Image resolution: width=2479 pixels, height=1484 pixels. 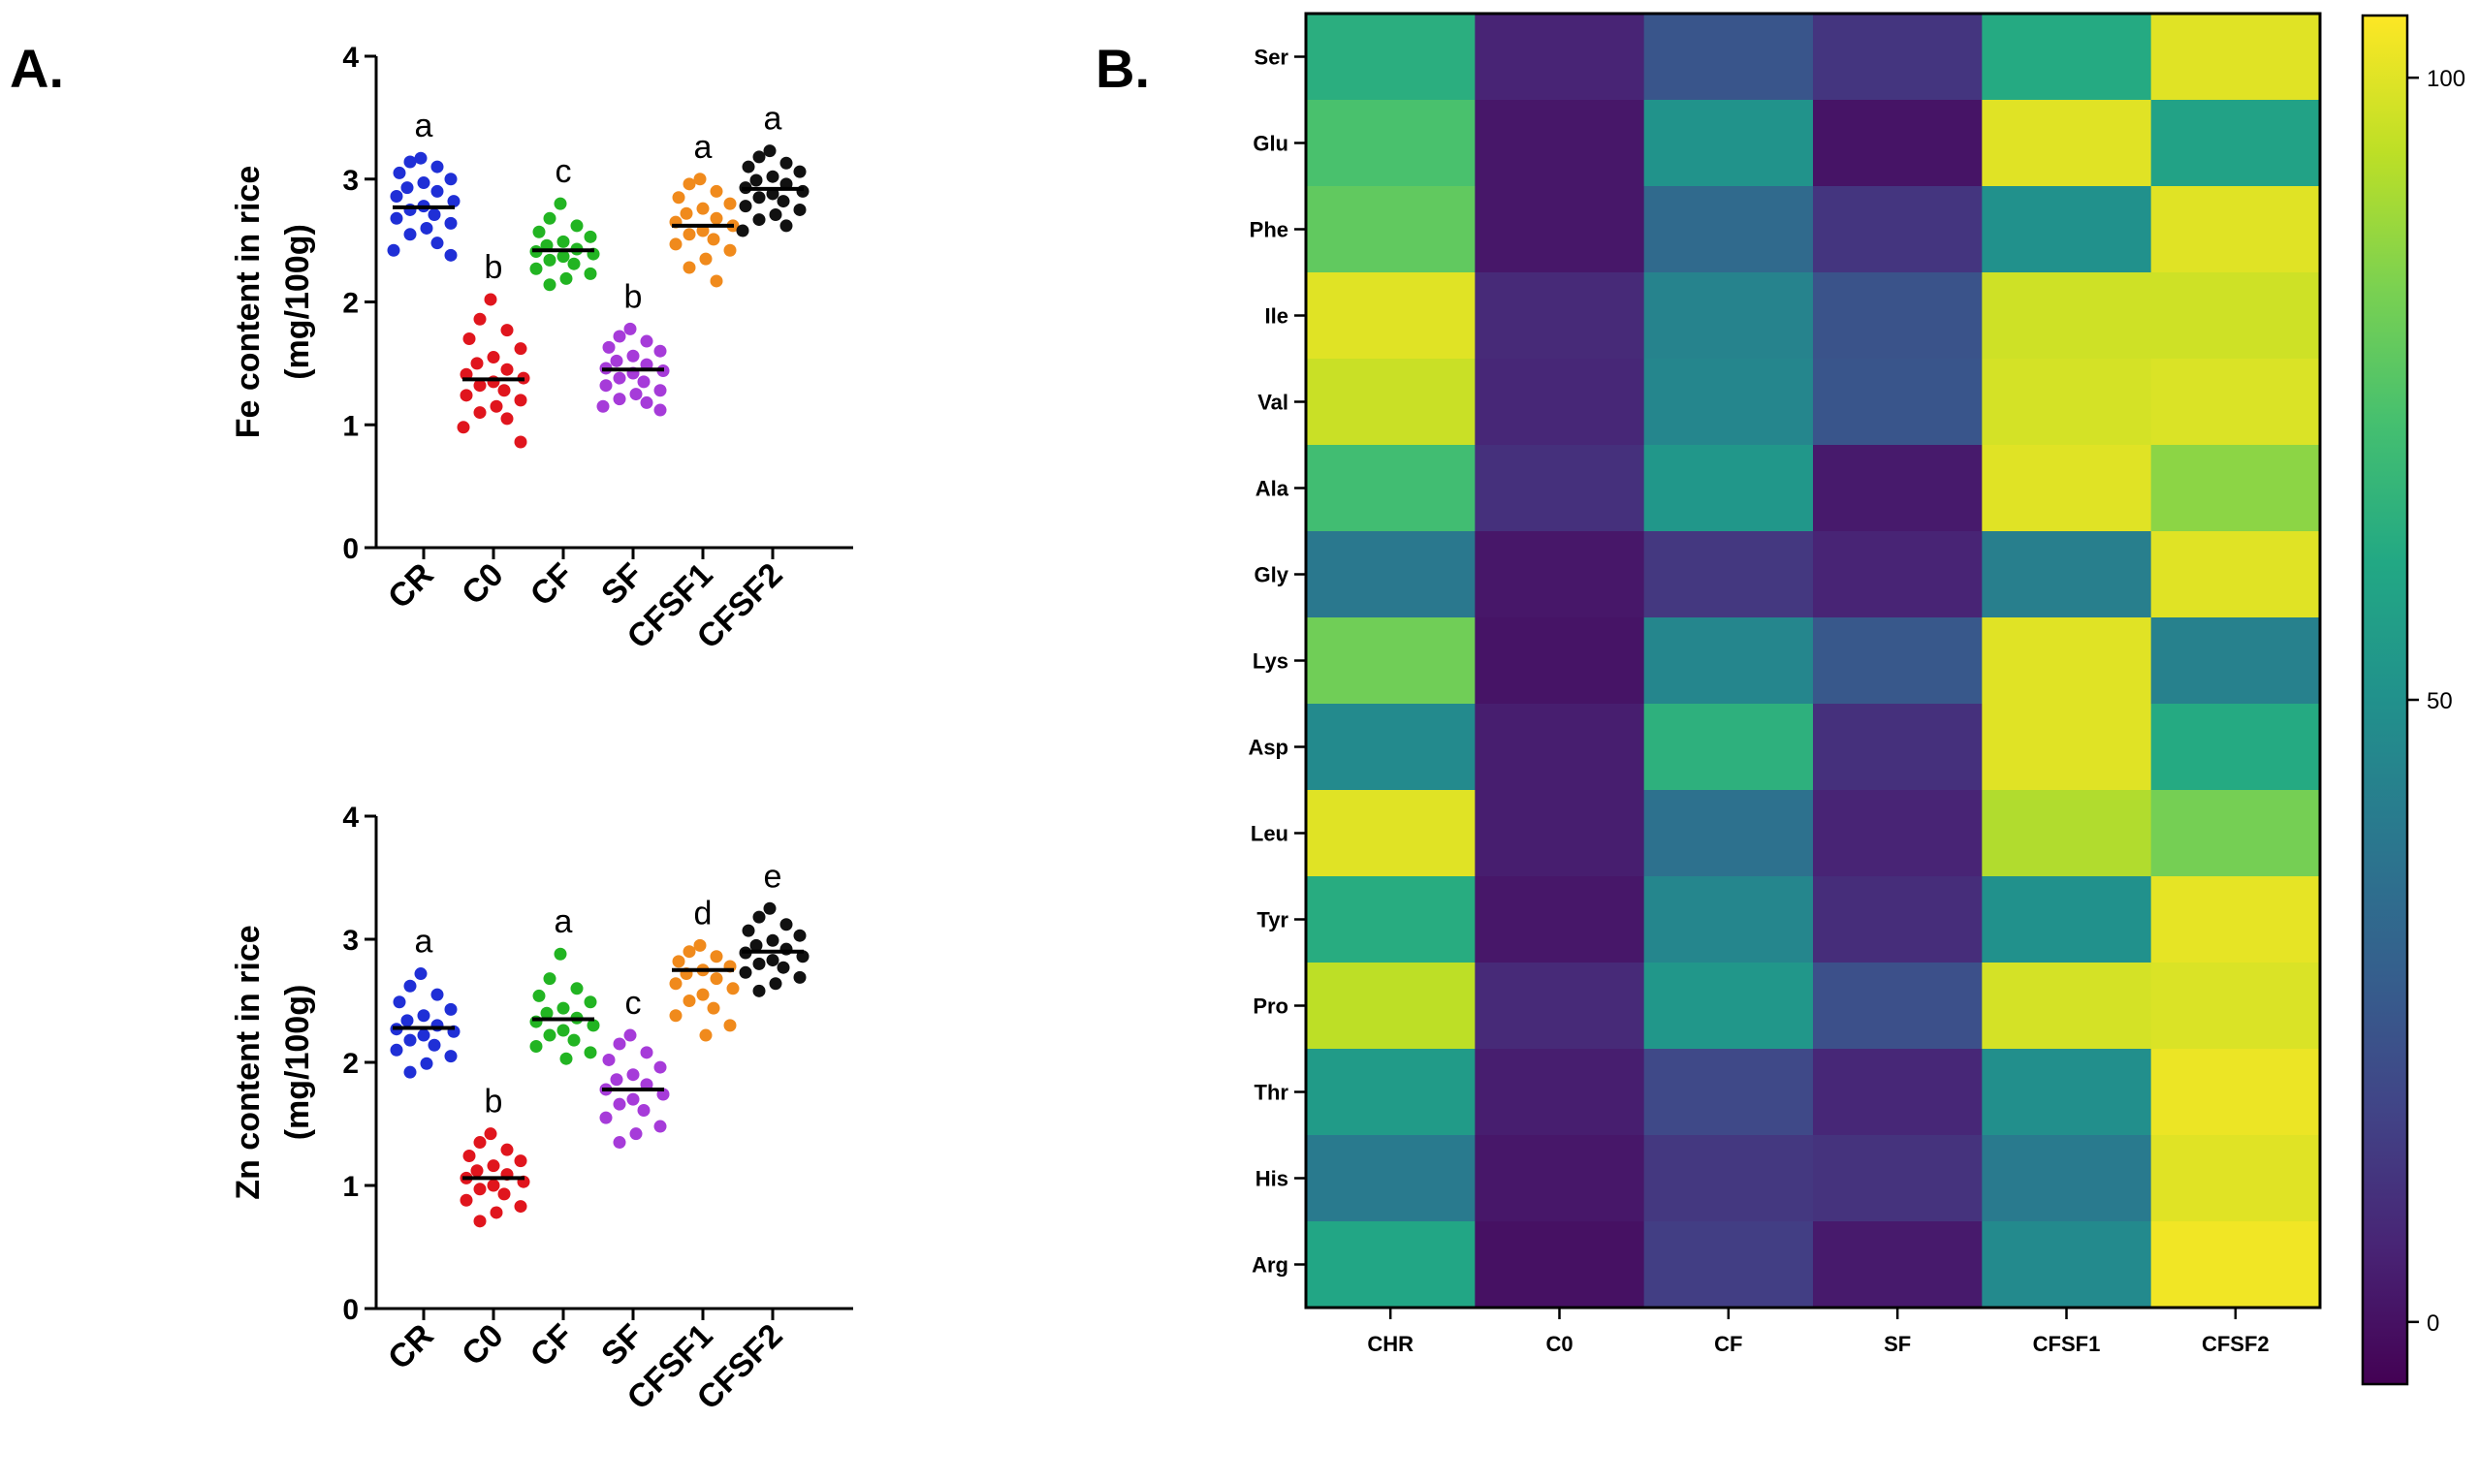 What do you see at coordinates (703, 913) in the screenshot?
I see `significance-letter: d` at bounding box center [703, 913].